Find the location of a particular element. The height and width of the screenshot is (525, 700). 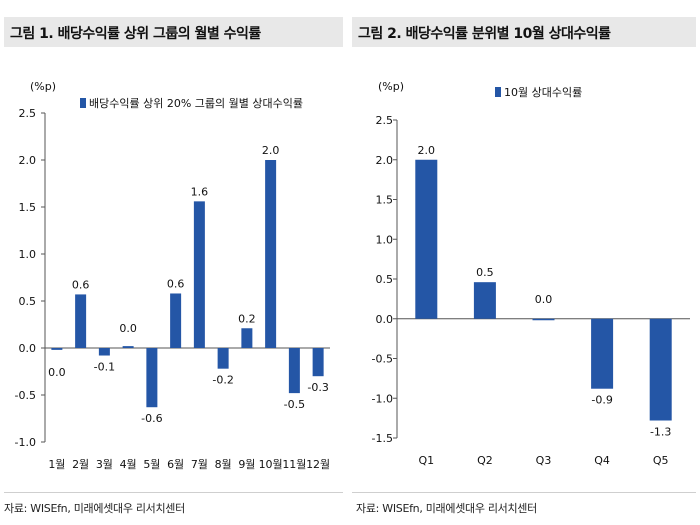

chart-2-legend-label: 10월 상대수익률 is located at coordinates (543, 92).